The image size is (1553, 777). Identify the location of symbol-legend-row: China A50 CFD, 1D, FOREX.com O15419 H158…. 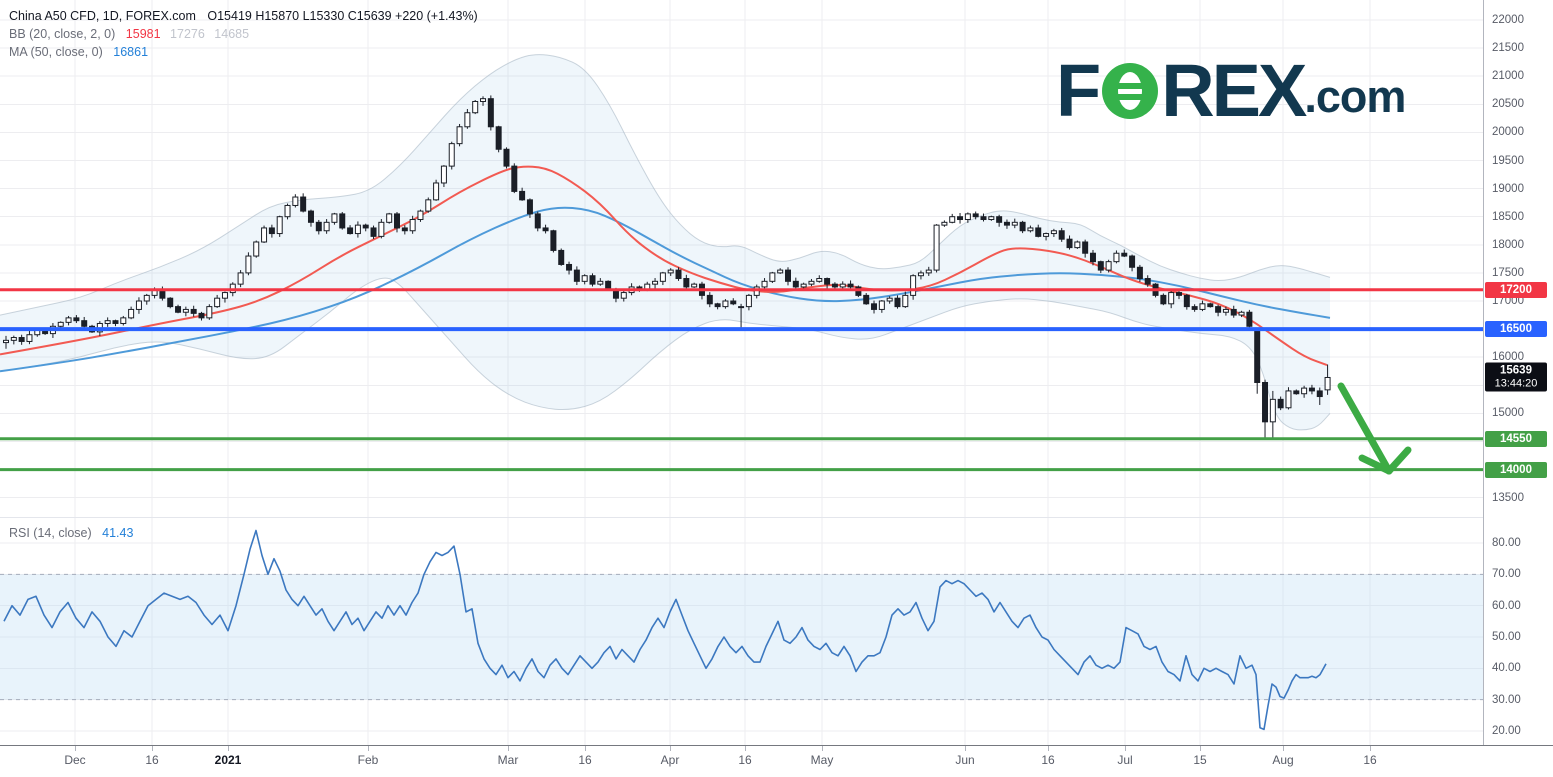
(243, 16).